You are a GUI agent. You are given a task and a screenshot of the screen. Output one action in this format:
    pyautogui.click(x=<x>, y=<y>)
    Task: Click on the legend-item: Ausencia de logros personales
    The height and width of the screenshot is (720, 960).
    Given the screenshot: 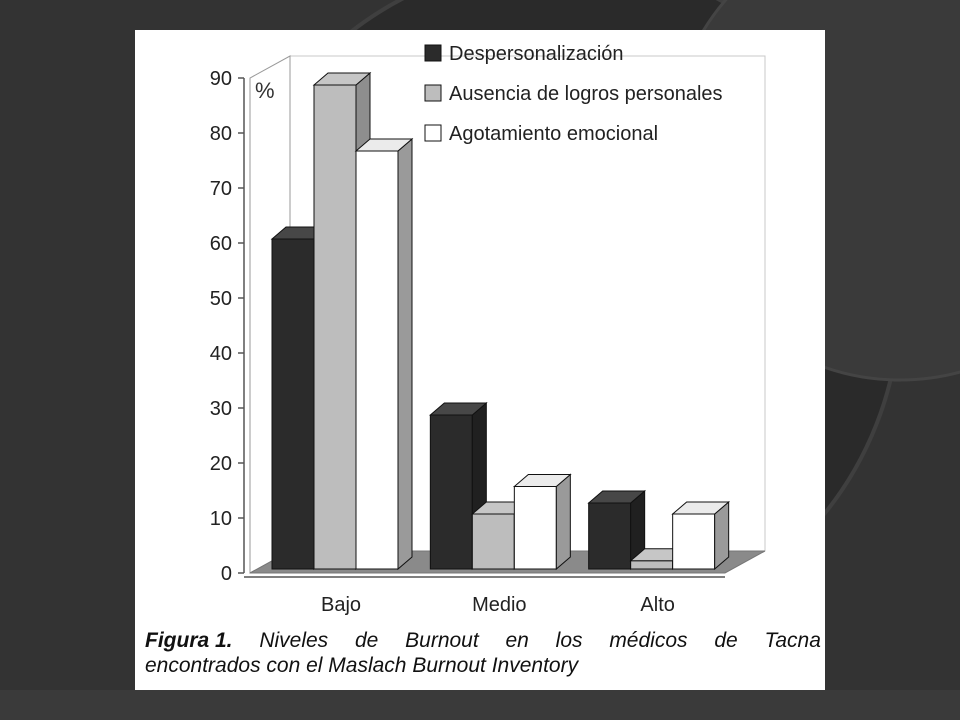 What is the action you would take?
    pyautogui.click(x=573, y=94)
    